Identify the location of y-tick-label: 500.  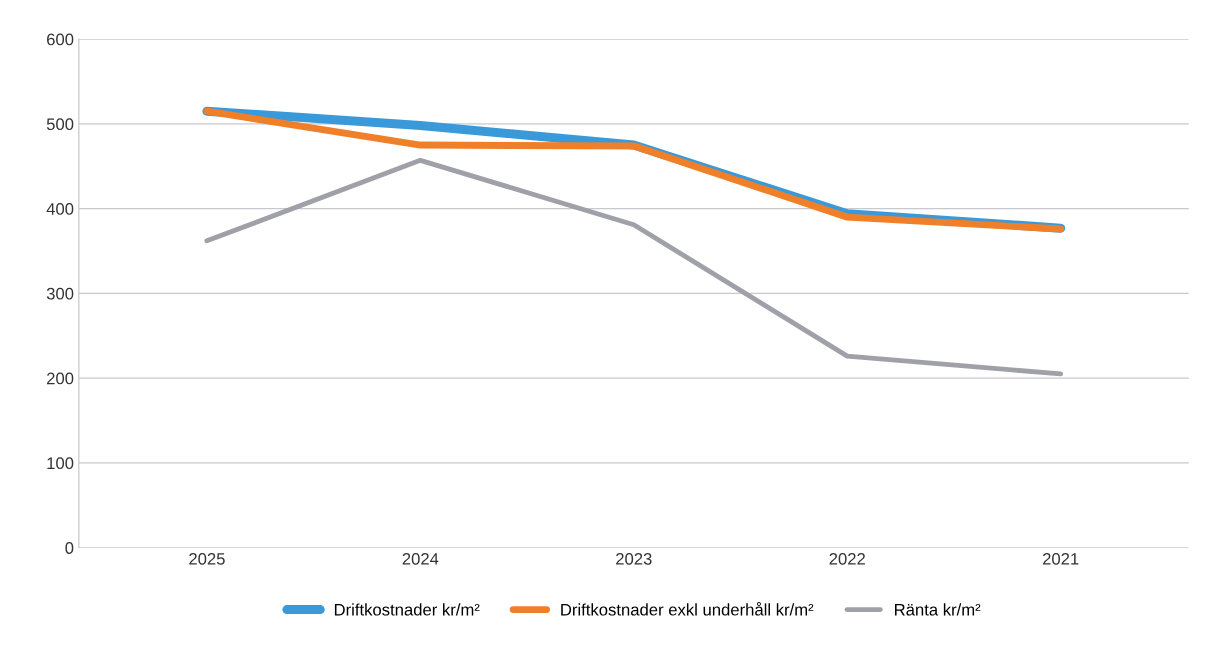
(60, 124).